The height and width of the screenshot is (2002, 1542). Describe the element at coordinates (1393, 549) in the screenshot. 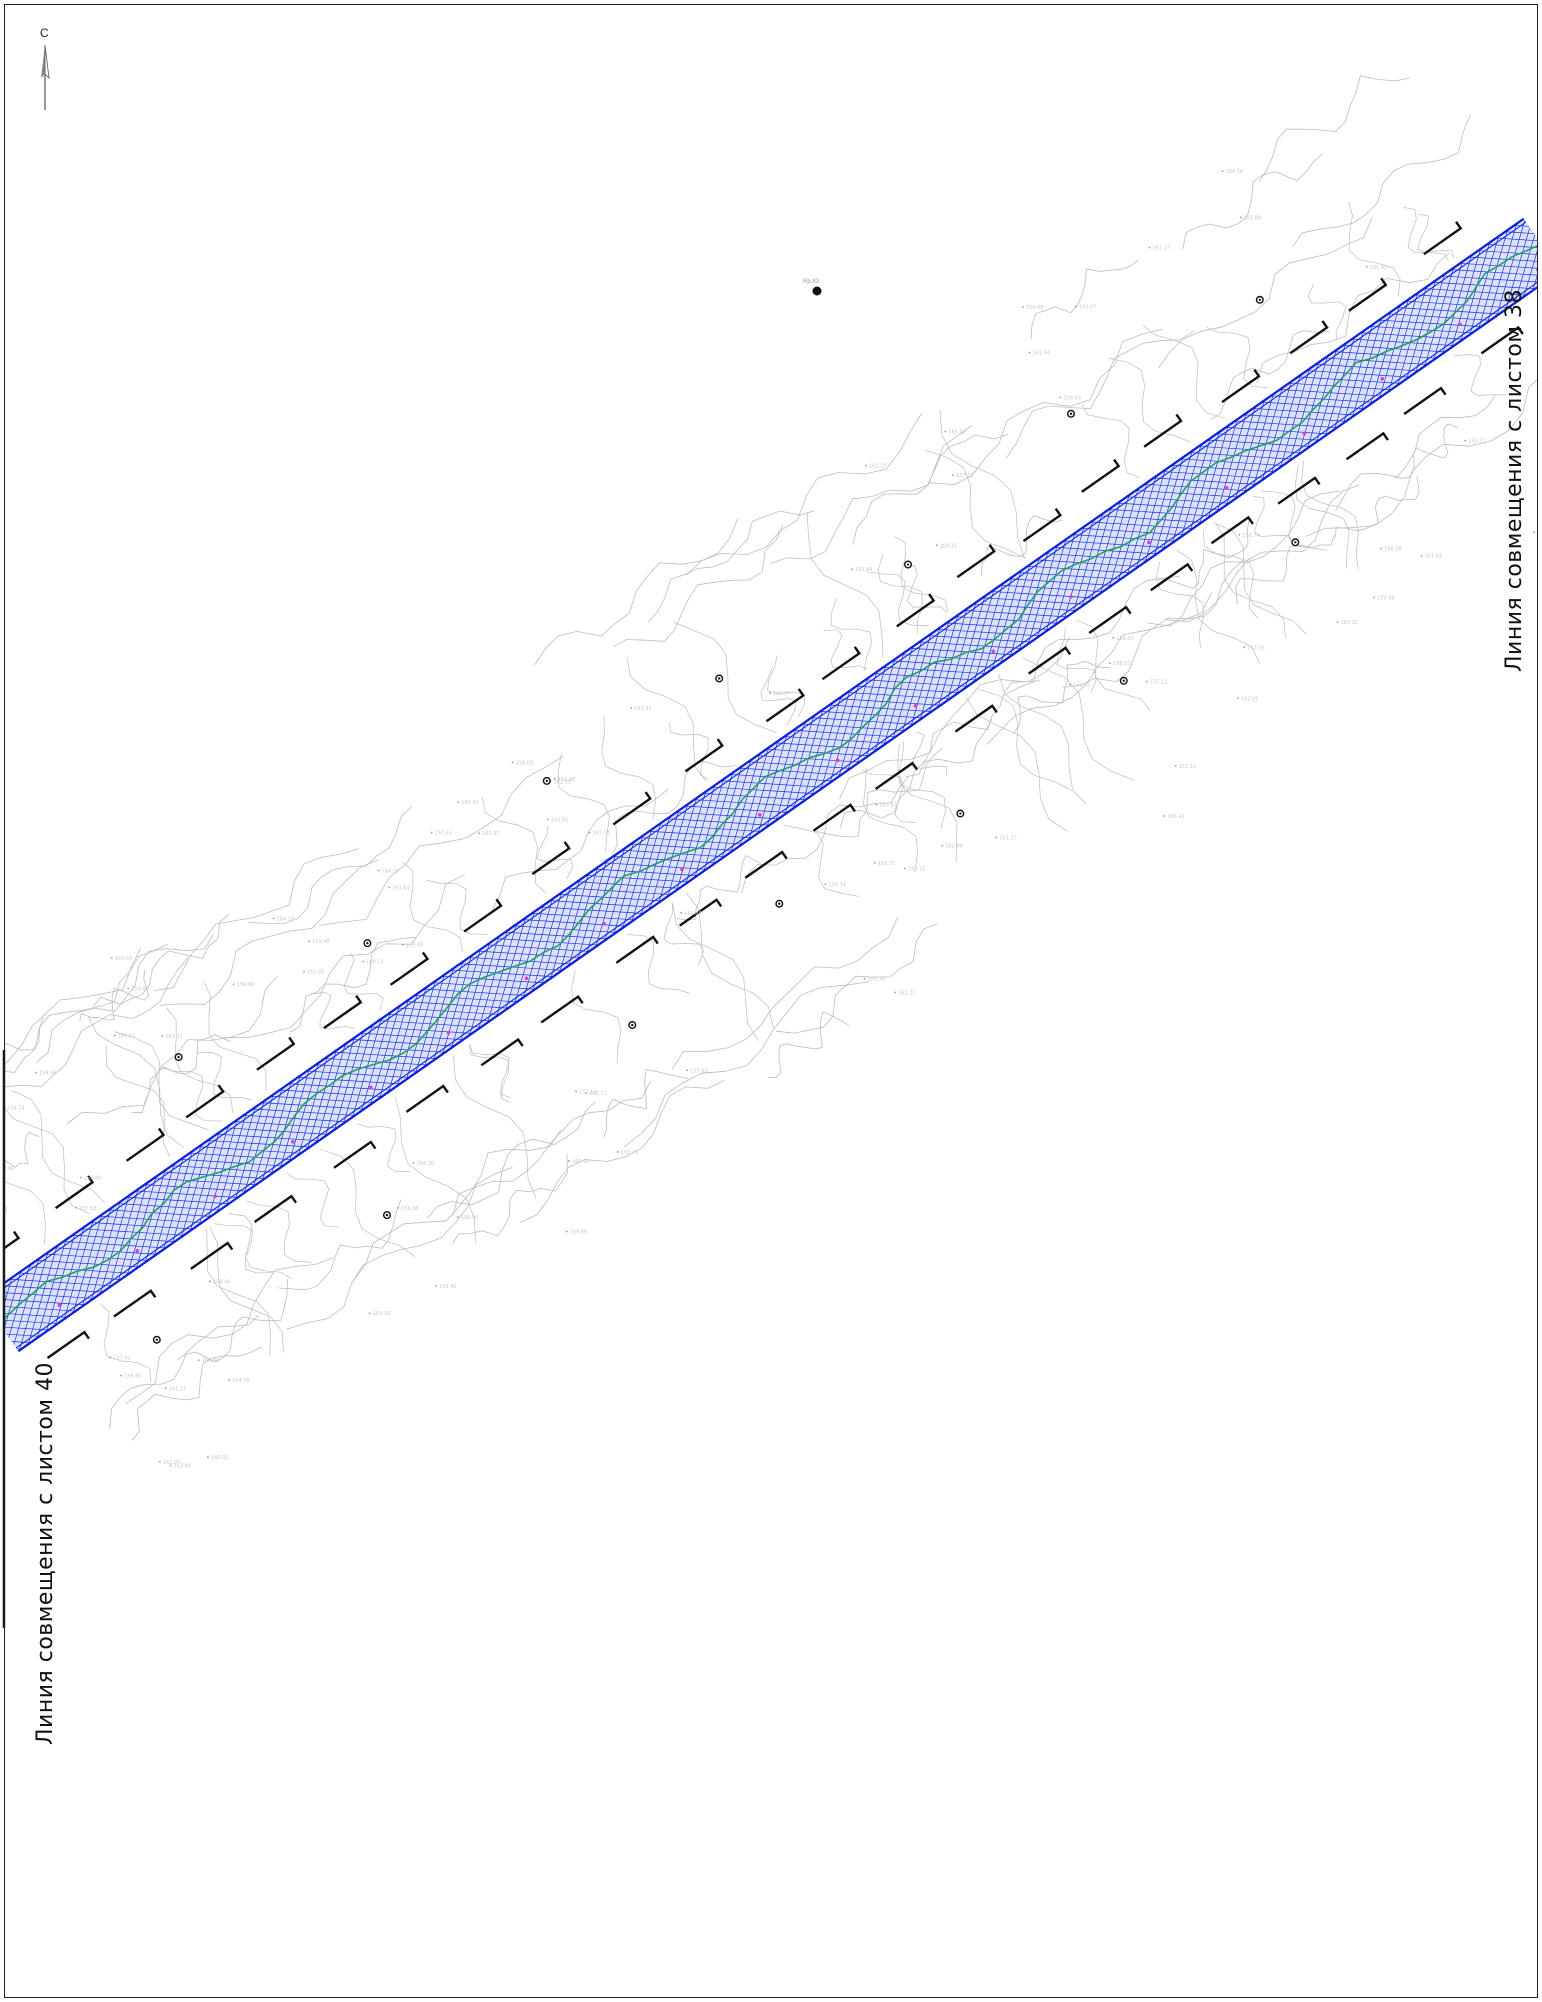

I see `elevation-label: 156.38` at that location.